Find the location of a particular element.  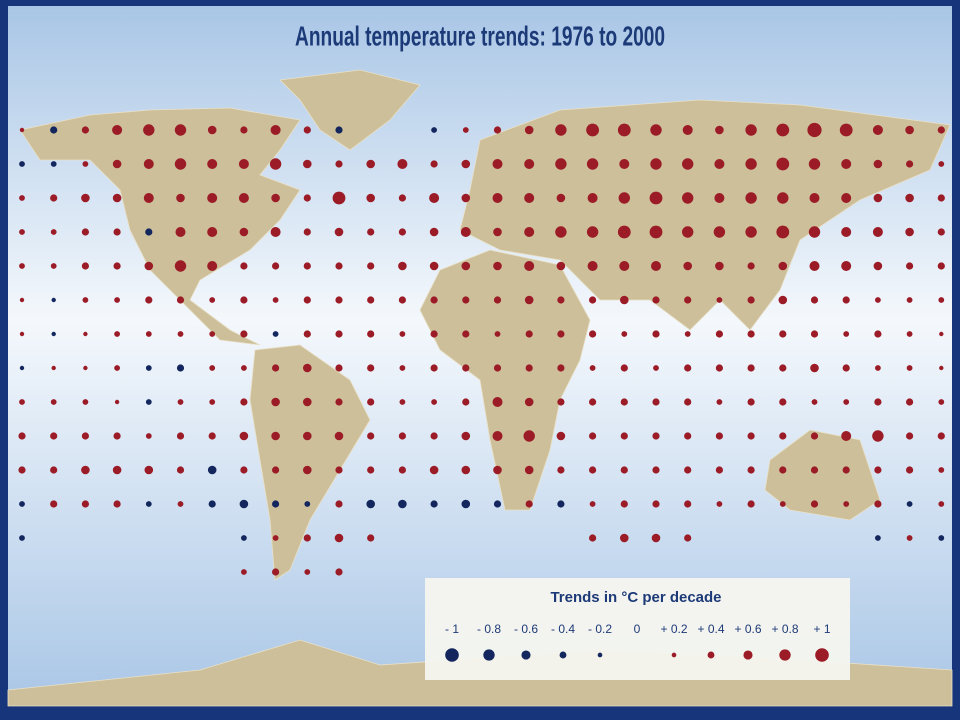

legend-label: + 0.6 is located at coordinates (747, 629).